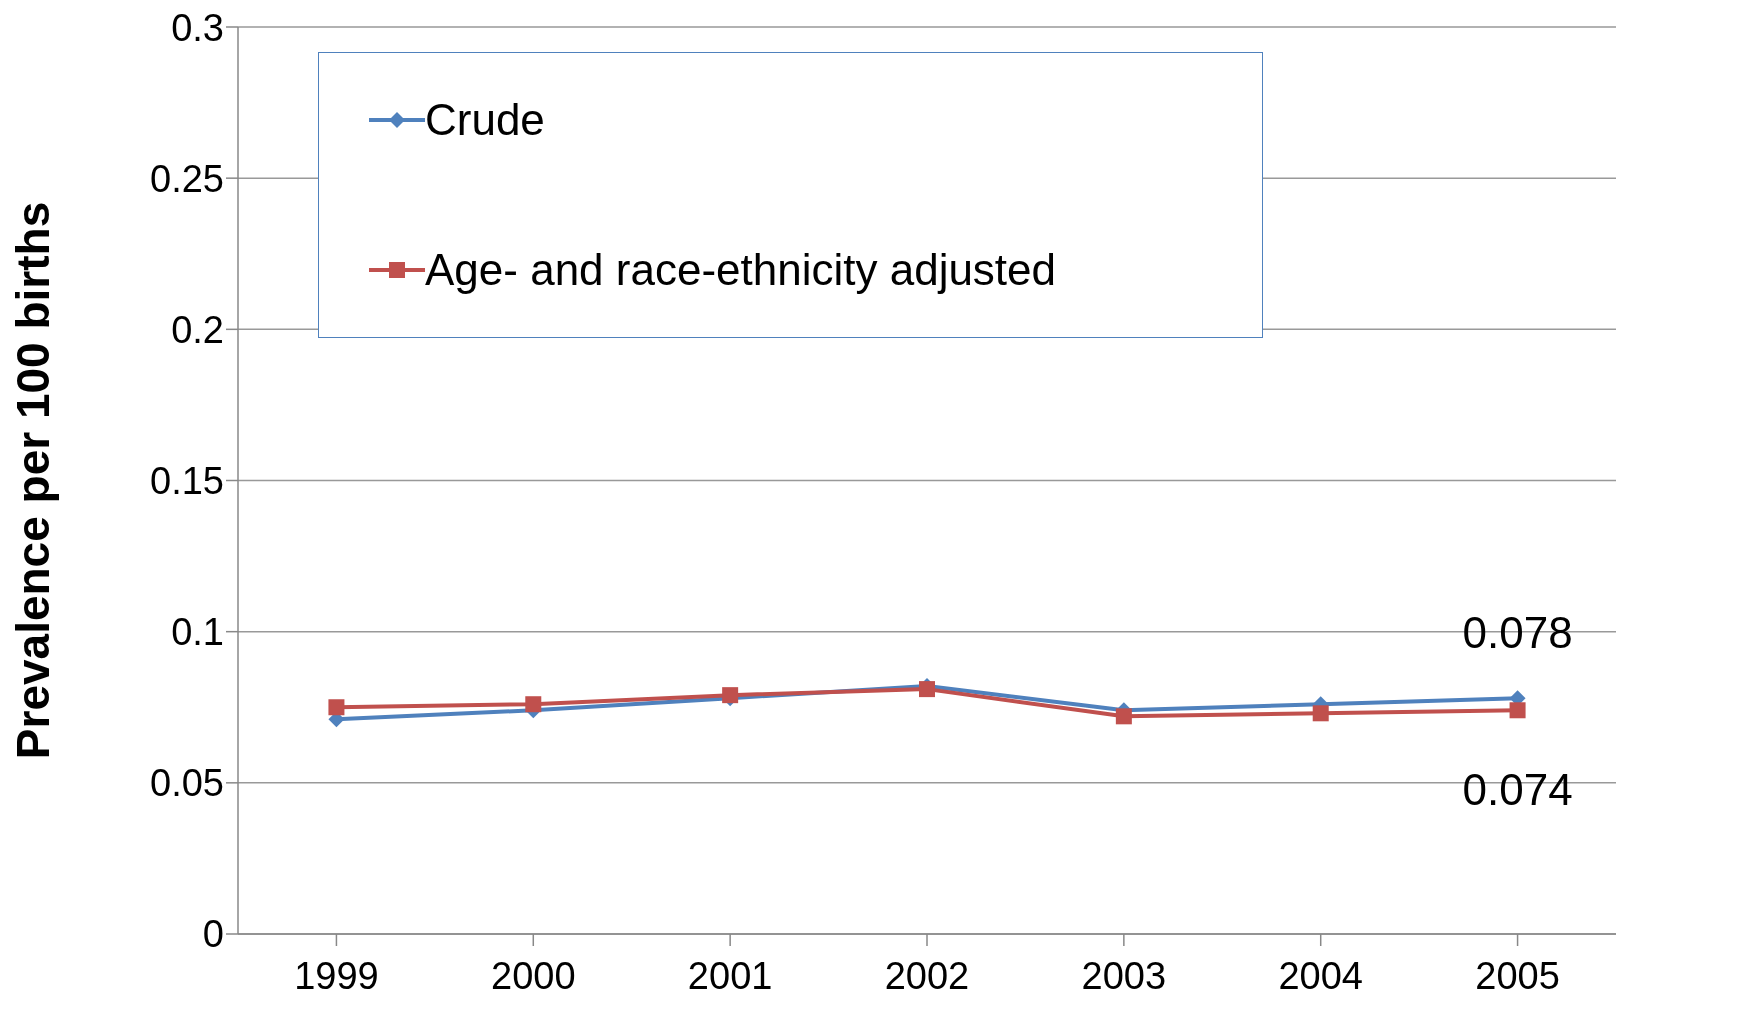 Image resolution: width=1744 pixels, height=1022 pixels. I want to click on data-label: 0.074, so click(1517, 790).